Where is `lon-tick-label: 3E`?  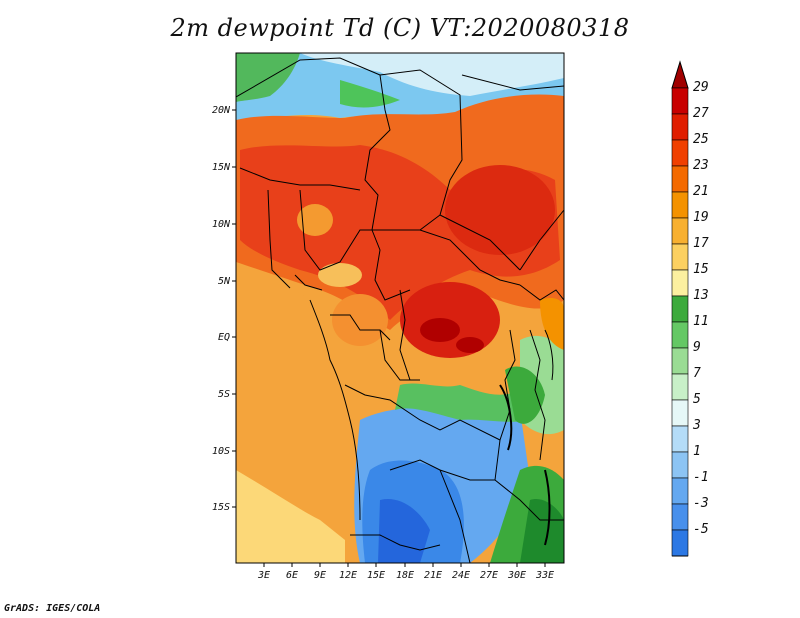
lon-tick-label: 3E is located at coordinates (263, 575).